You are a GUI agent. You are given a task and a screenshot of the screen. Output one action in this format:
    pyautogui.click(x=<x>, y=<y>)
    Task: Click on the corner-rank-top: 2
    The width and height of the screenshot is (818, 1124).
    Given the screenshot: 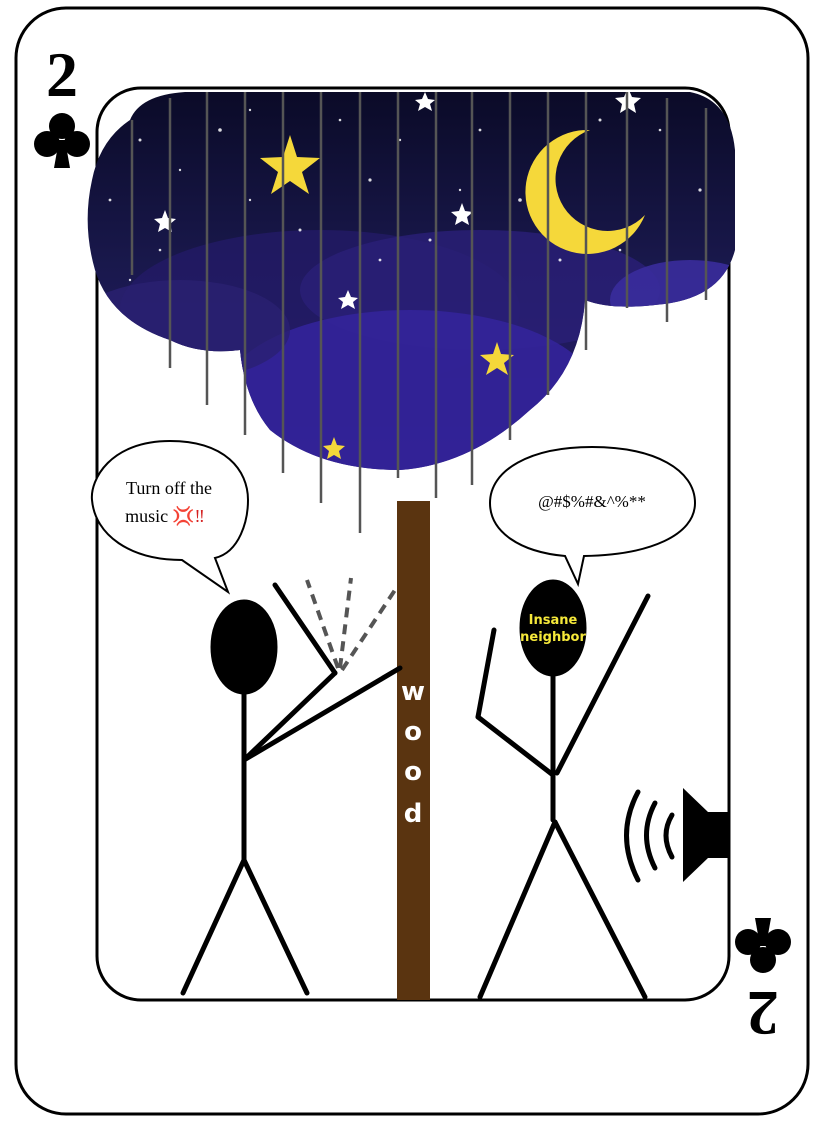 What is the action you would take?
    pyautogui.click(x=62, y=74)
    